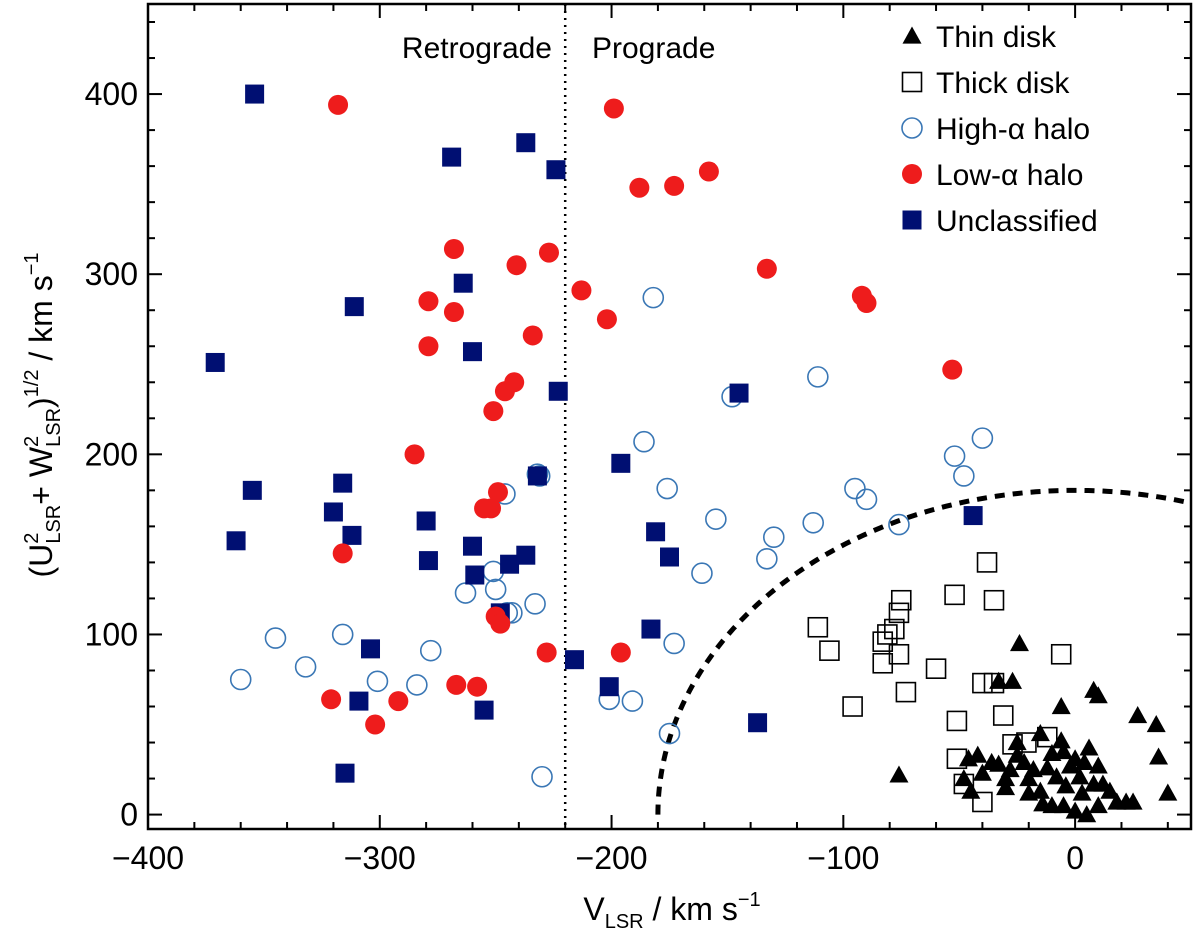  Describe the element at coordinates (671, 911) in the screenshot. I see `x-axis-title: VLSR / km s−1` at that location.